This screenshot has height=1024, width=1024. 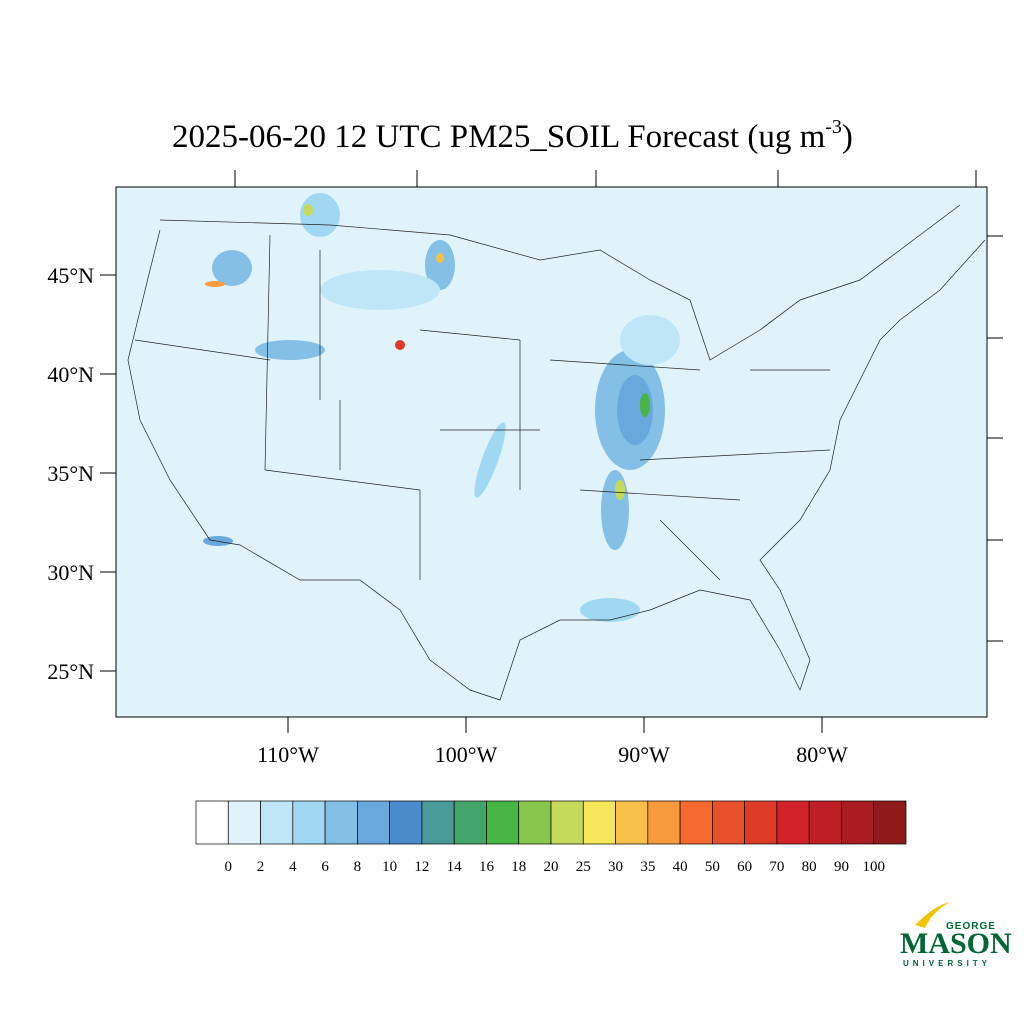 I want to click on colorbar-label: 20, so click(x=551, y=867).